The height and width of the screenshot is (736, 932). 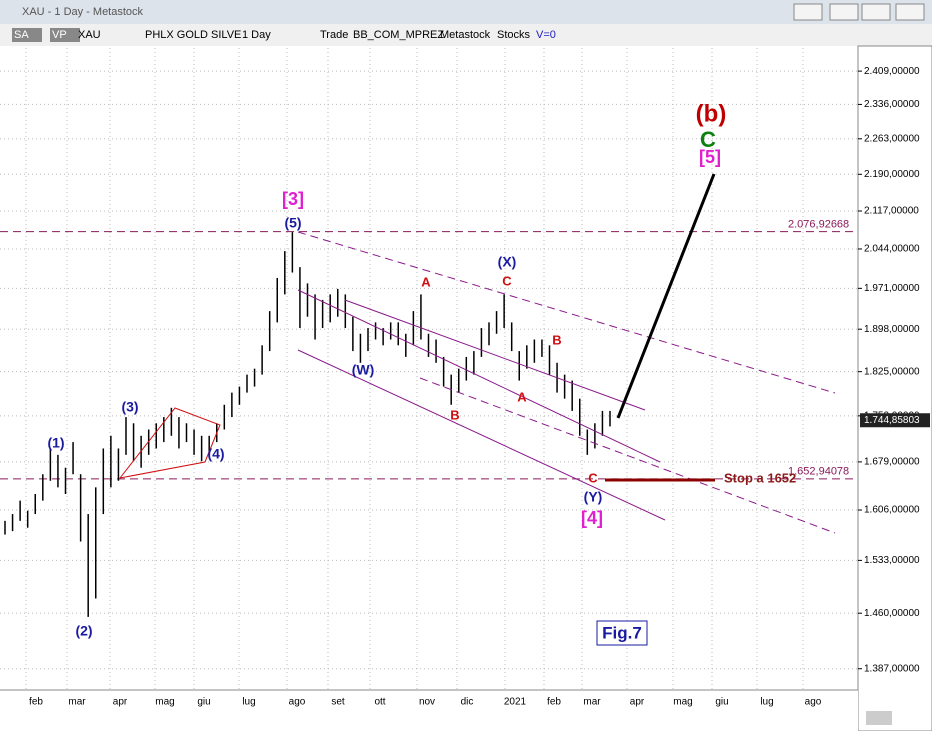 What do you see at coordinates (892, 371) in the screenshot?
I see `y-tick-label: 1.825,00000` at bounding box center [892, 371].